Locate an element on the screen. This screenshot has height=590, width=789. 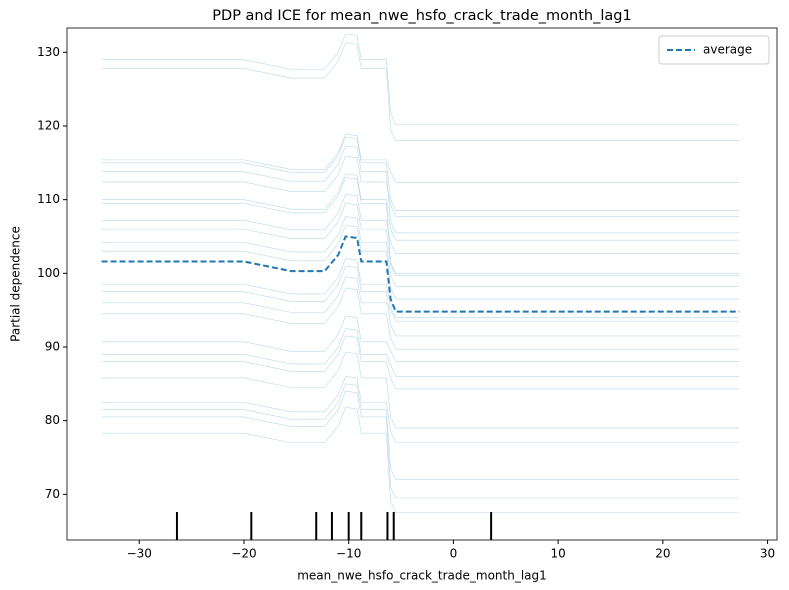
y-axis-label: Partial dependence is located at coordinates (16, 284).